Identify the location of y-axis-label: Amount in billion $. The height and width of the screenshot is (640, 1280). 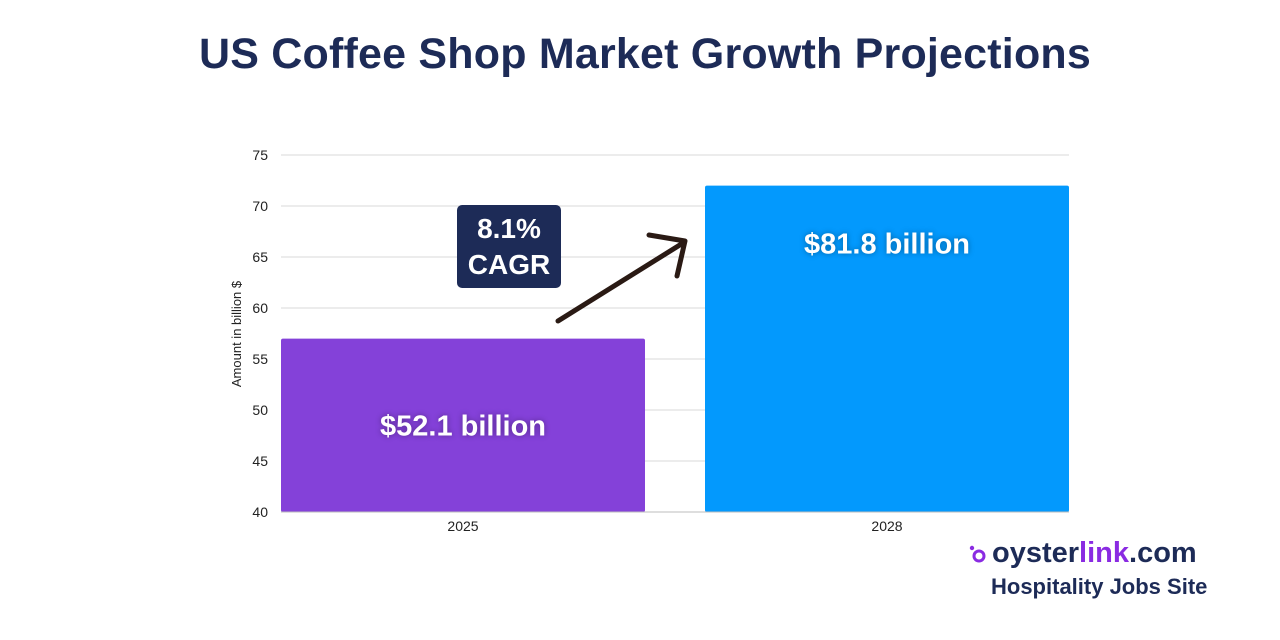
(236, 333).